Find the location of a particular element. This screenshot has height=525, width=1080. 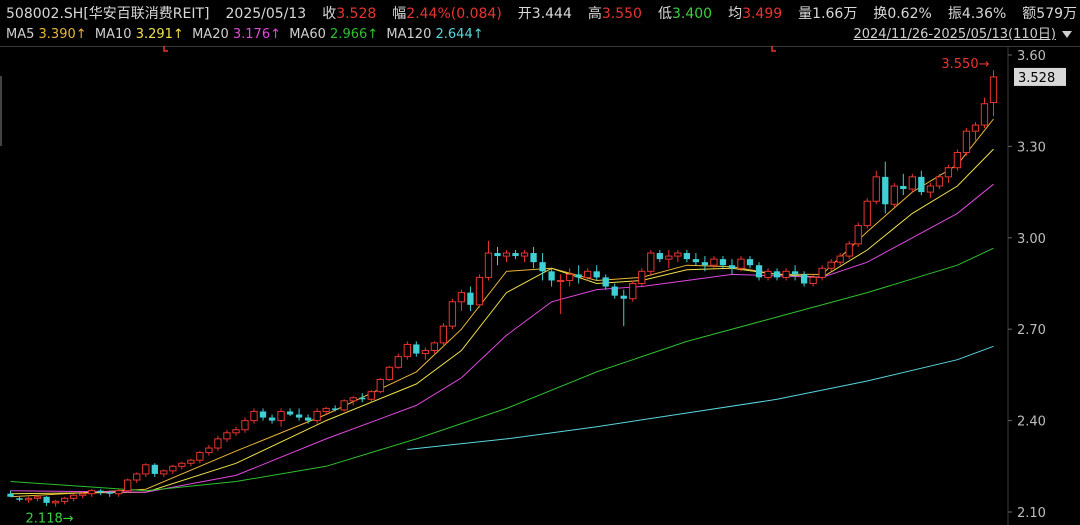

amount-value: 579万 is located at coordinates (1057, 14).